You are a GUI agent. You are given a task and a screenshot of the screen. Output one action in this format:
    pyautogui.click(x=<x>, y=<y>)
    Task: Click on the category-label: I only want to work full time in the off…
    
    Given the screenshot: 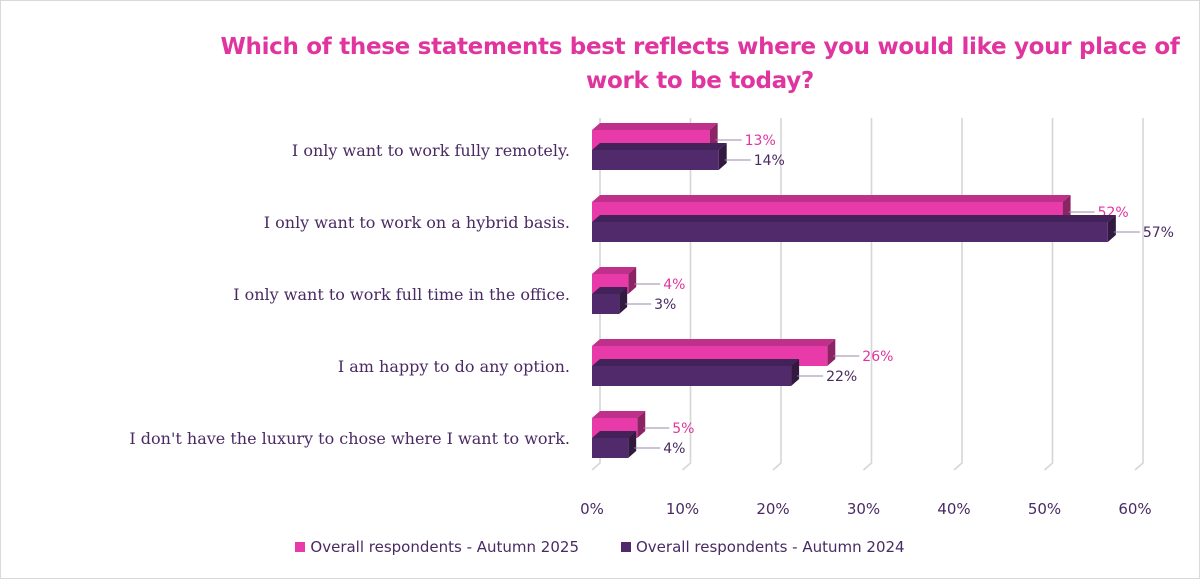 What is the action you would take?
    pyautogui.click(x=401, y=294)
    